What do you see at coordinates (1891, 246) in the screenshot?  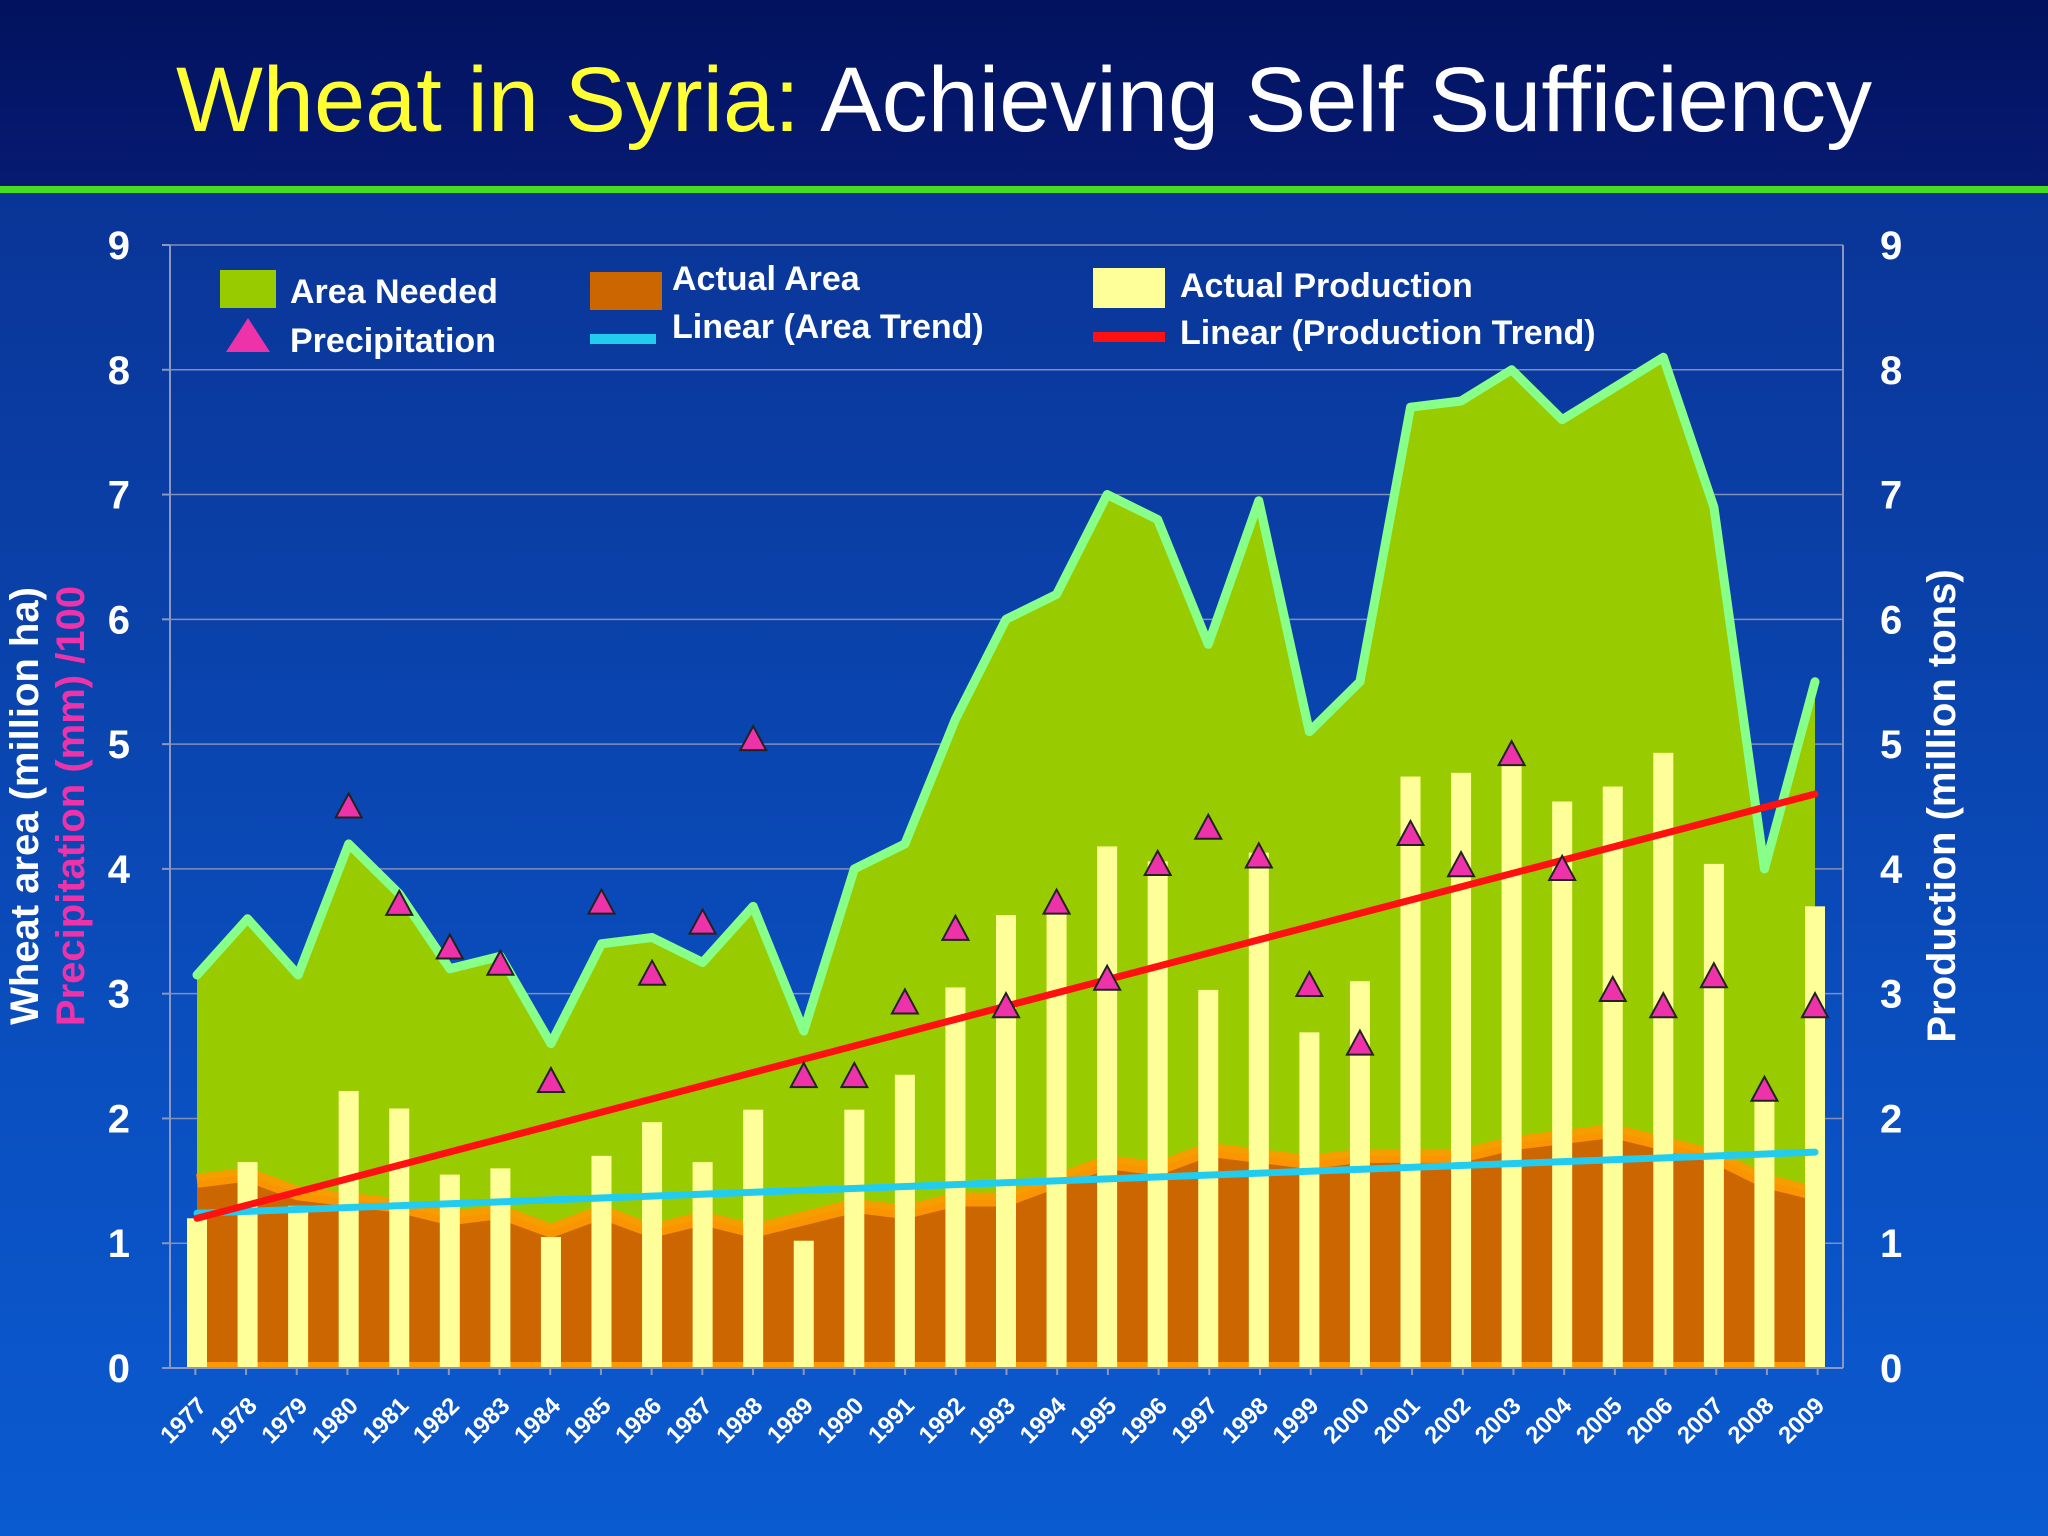 I see `y-tick-label-right: 9` at bounding box center [1891, 246].